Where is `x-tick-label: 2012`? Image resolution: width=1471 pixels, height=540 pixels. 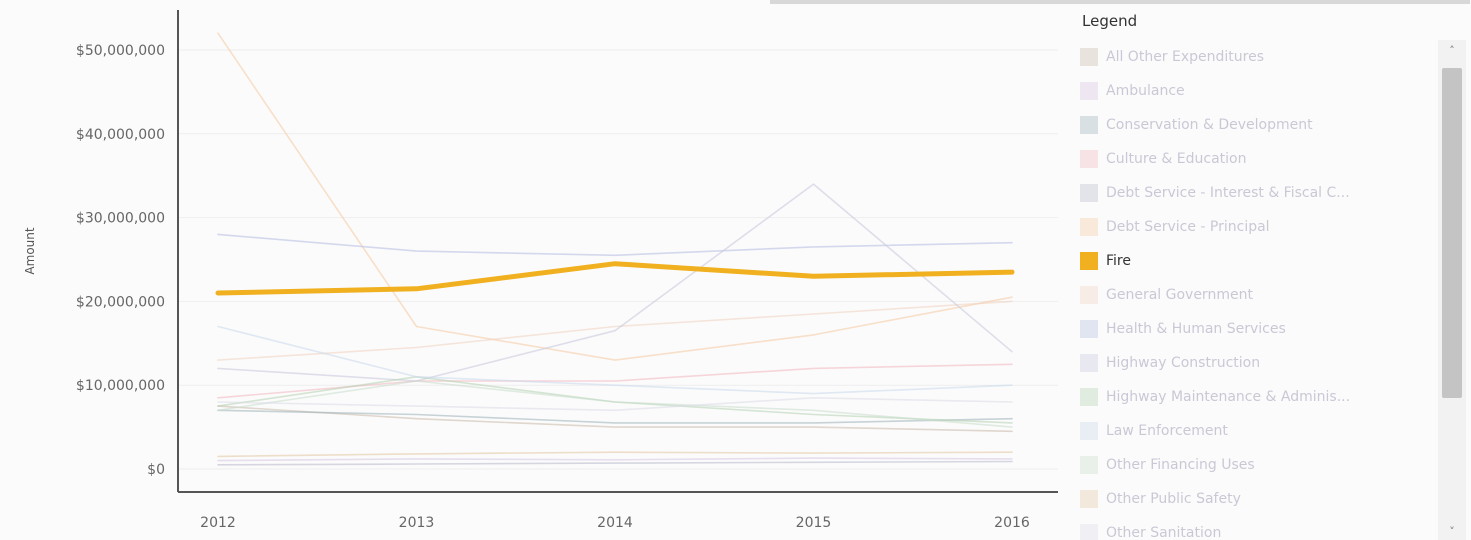
x-tick-label: 2012 is located at coordinates (218, 523).